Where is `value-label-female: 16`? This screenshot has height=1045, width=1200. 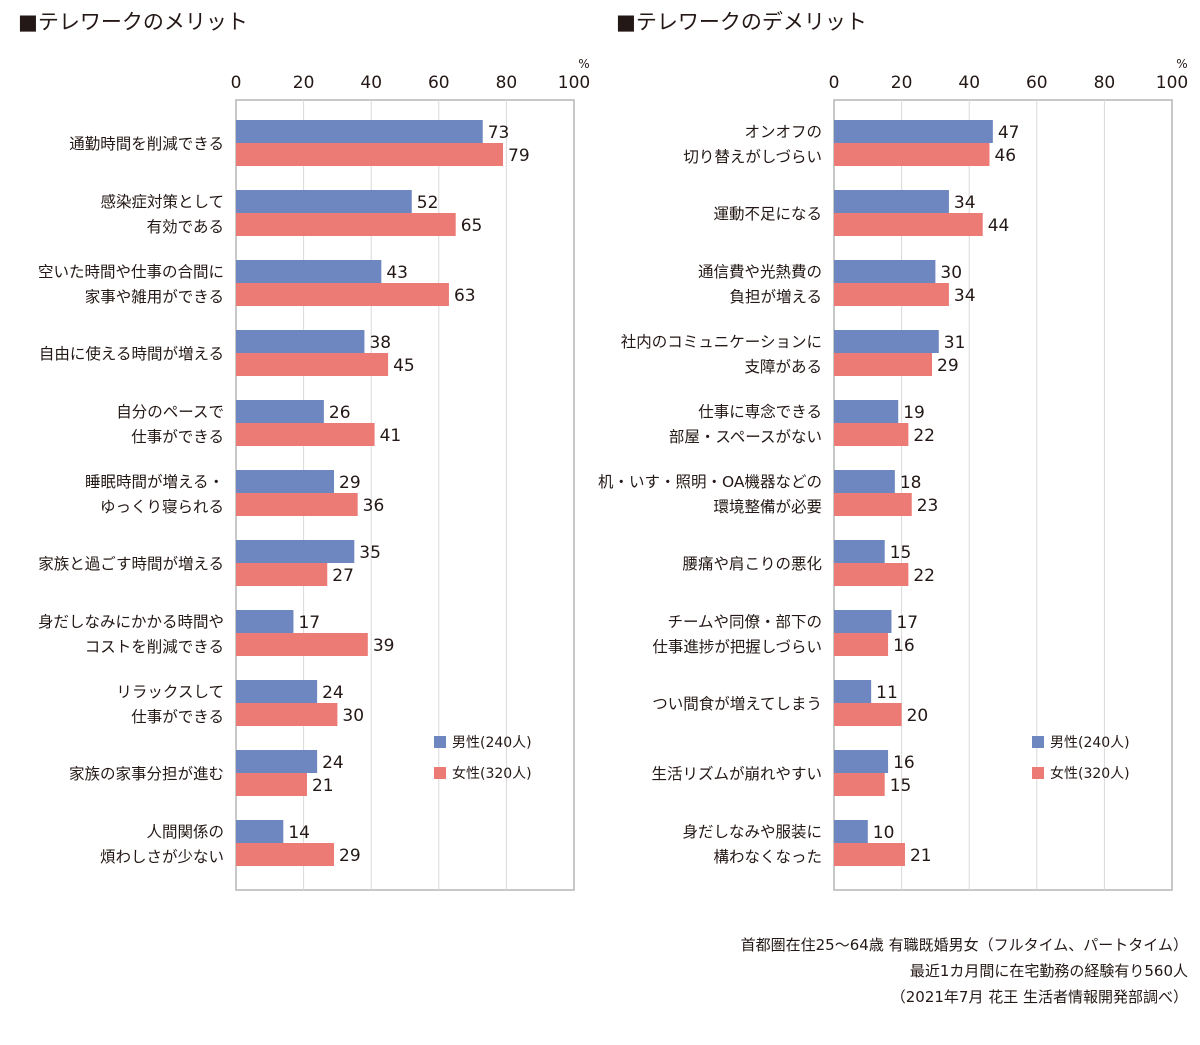 value-label-female: 16 is located at coordinates (904, 646).